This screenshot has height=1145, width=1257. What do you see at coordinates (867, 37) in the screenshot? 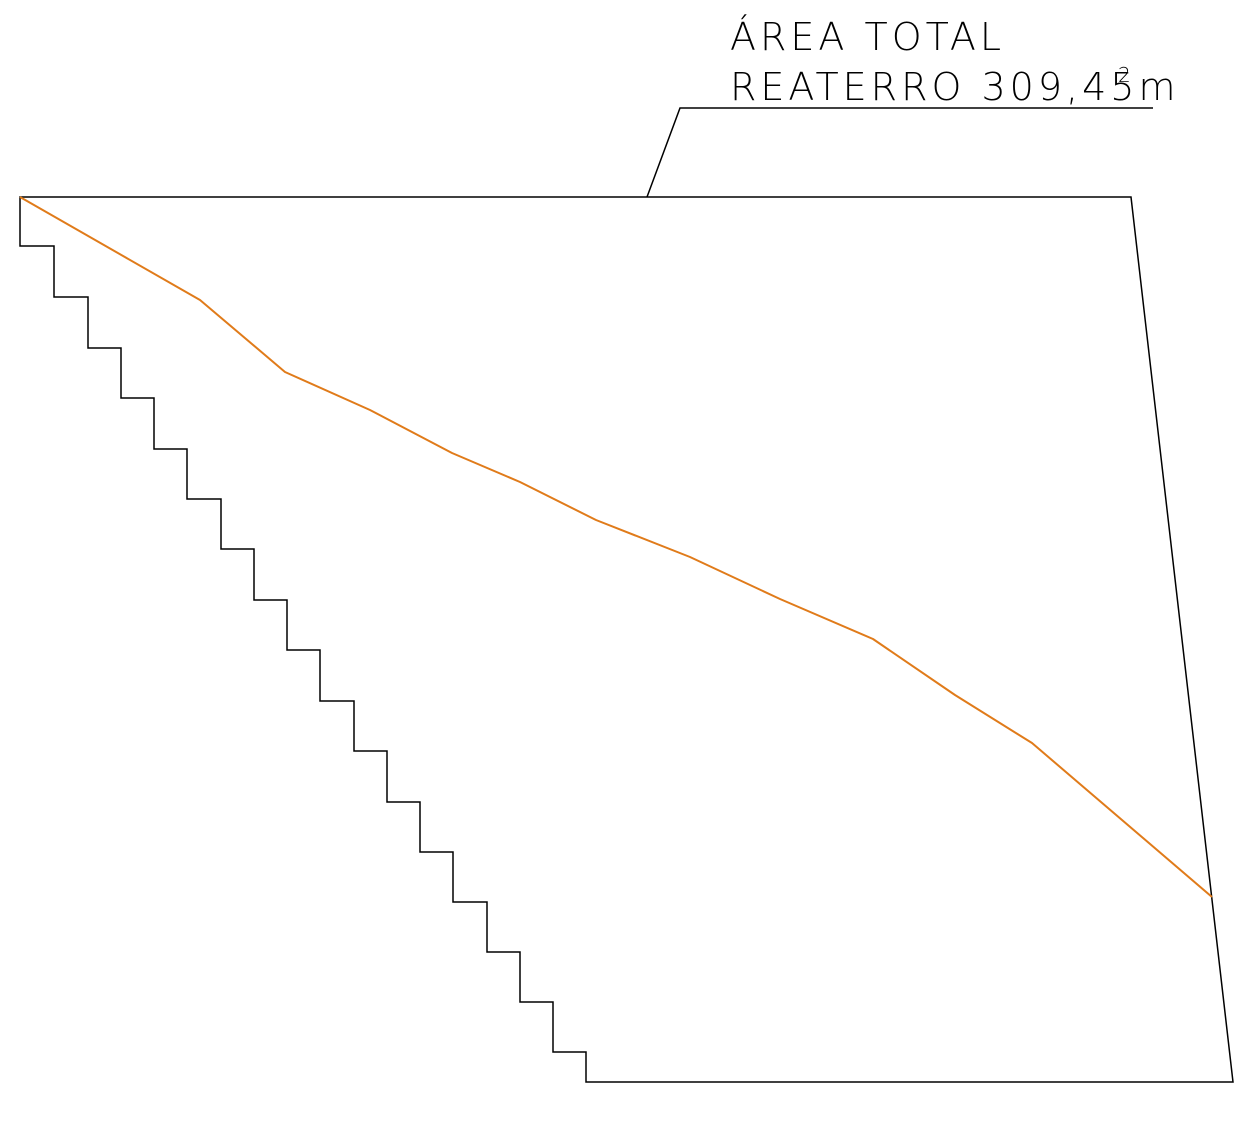
I see `annotation-line-1: ÁREA TOTAL` at bounding box center [867, 37].